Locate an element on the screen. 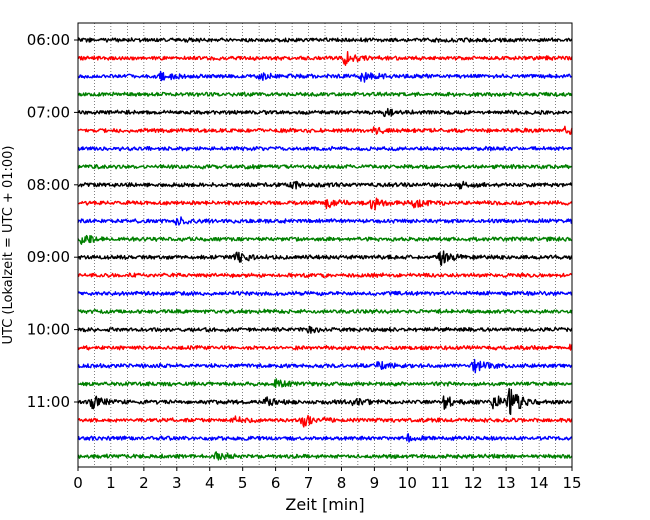  x-tick-label: 2 is located at coordinates (144, 483).